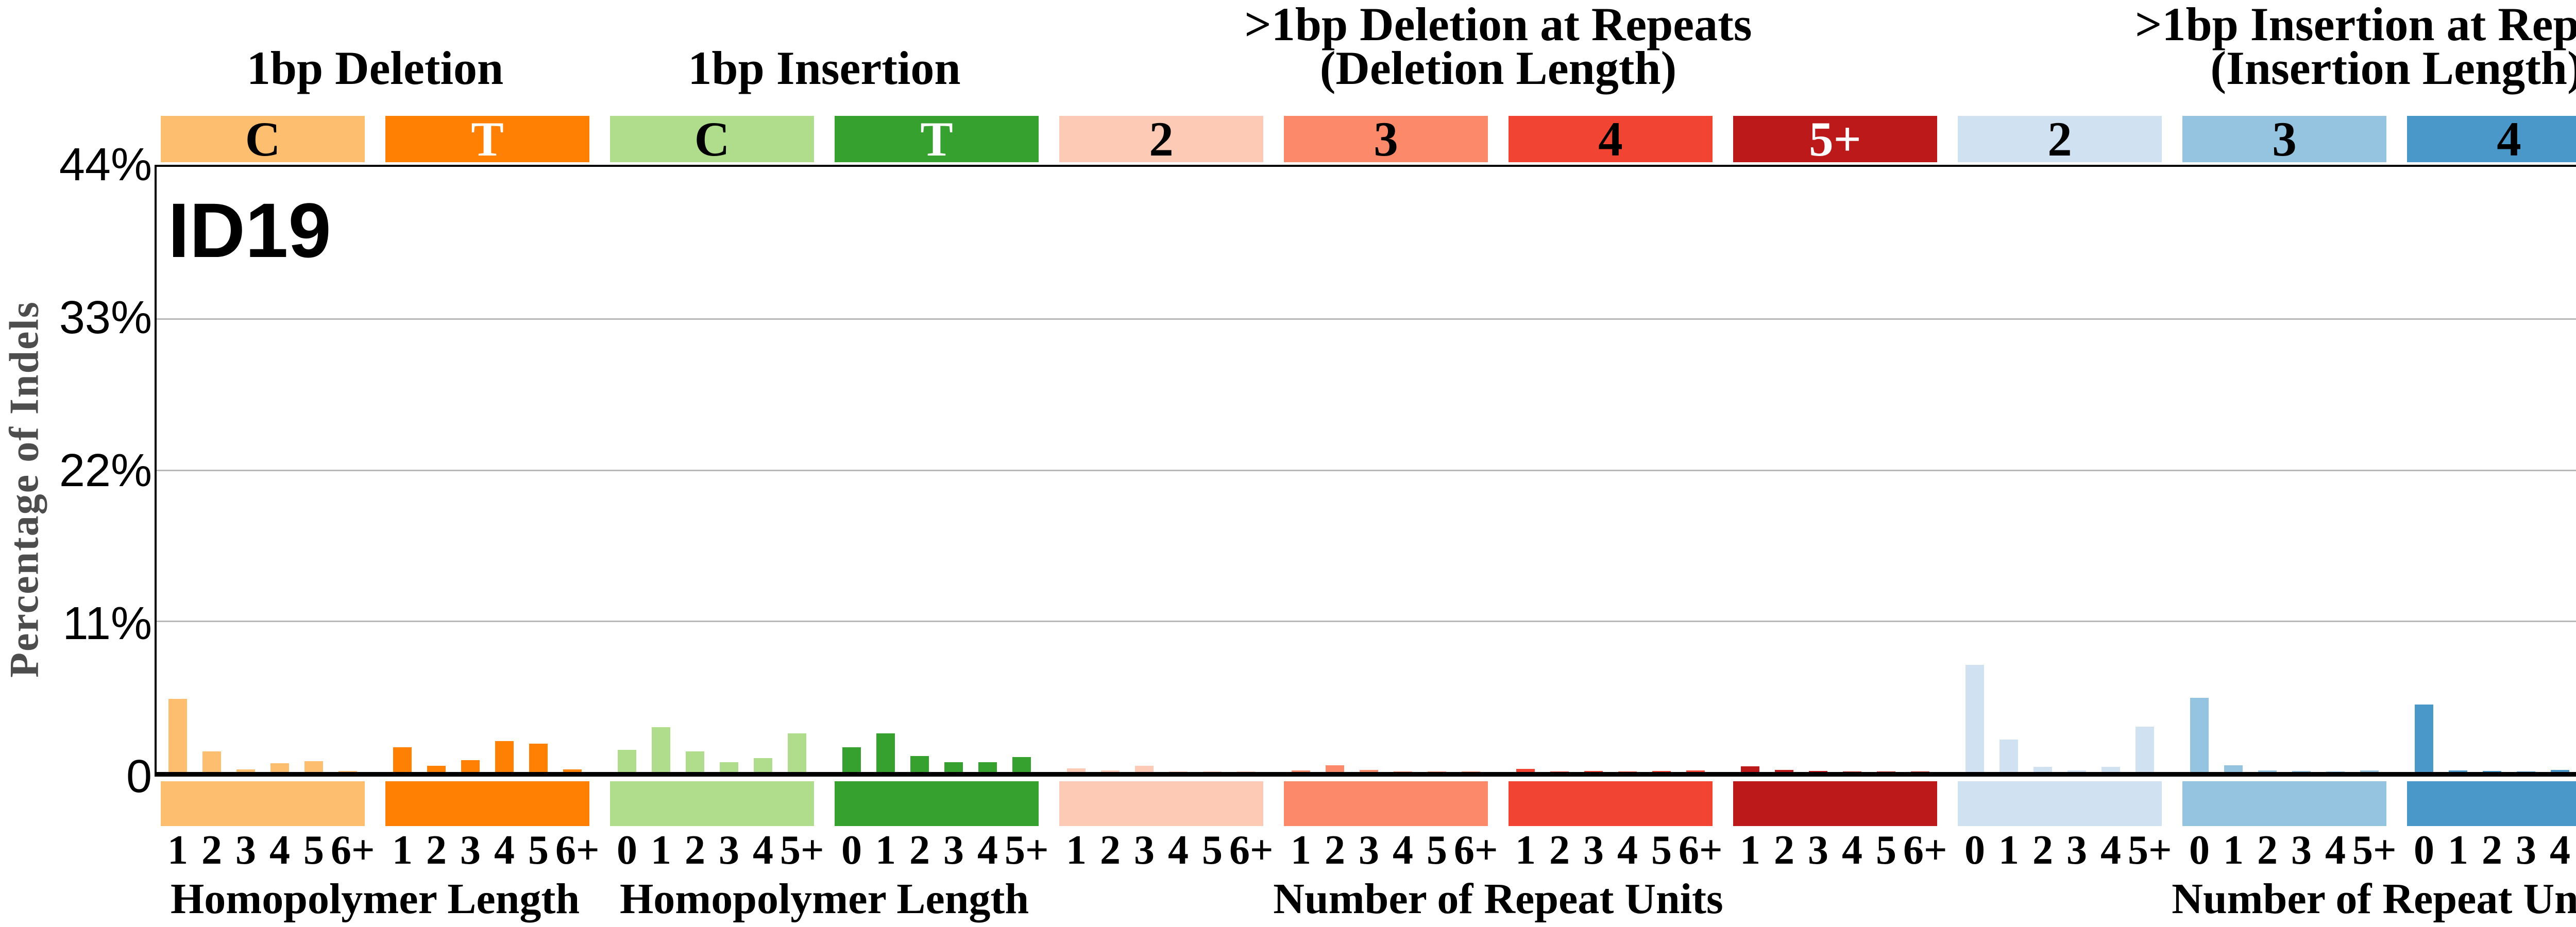 Image resolution: width=2576 pixels, height=927 pixels. I want to click on bar-5-6+, so click(1471, 771).